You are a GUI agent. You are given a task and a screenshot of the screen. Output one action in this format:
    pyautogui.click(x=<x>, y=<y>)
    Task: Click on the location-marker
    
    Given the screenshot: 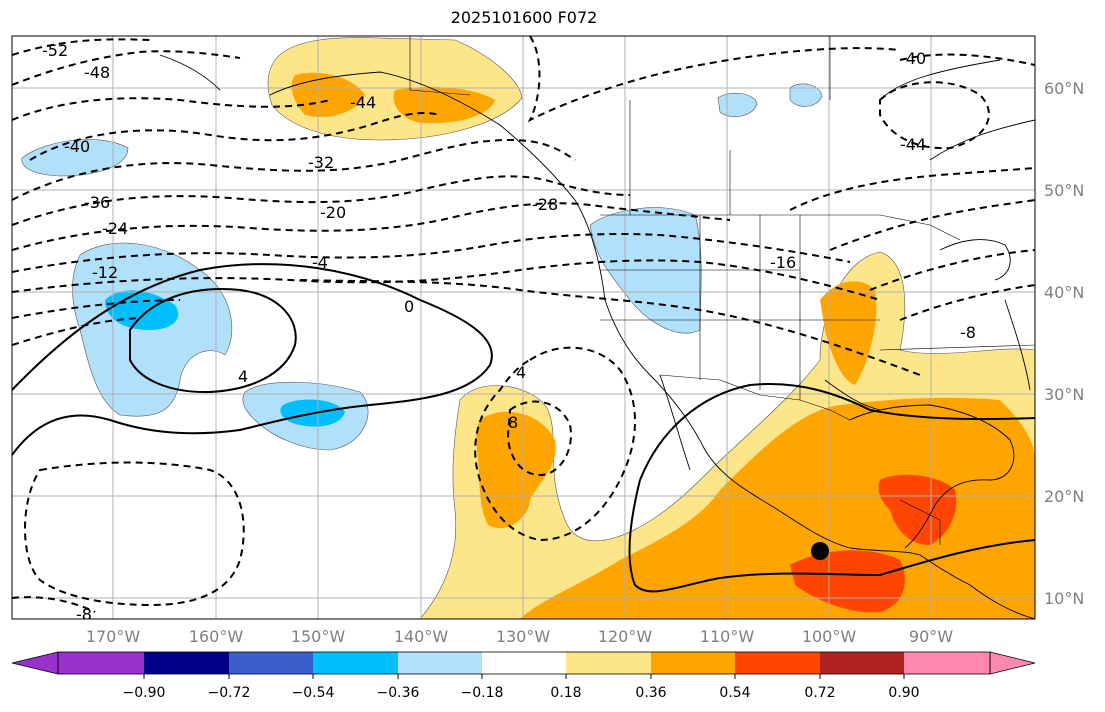 What is the action you would take?
    pyautogui.click(x=820, y=551)
    